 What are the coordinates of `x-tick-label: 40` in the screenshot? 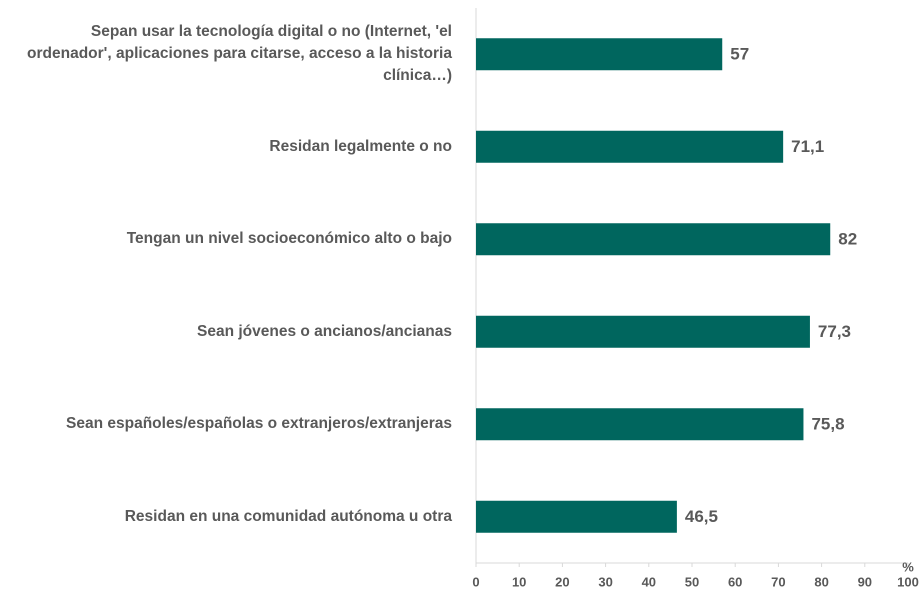 It's located at (649, 581).